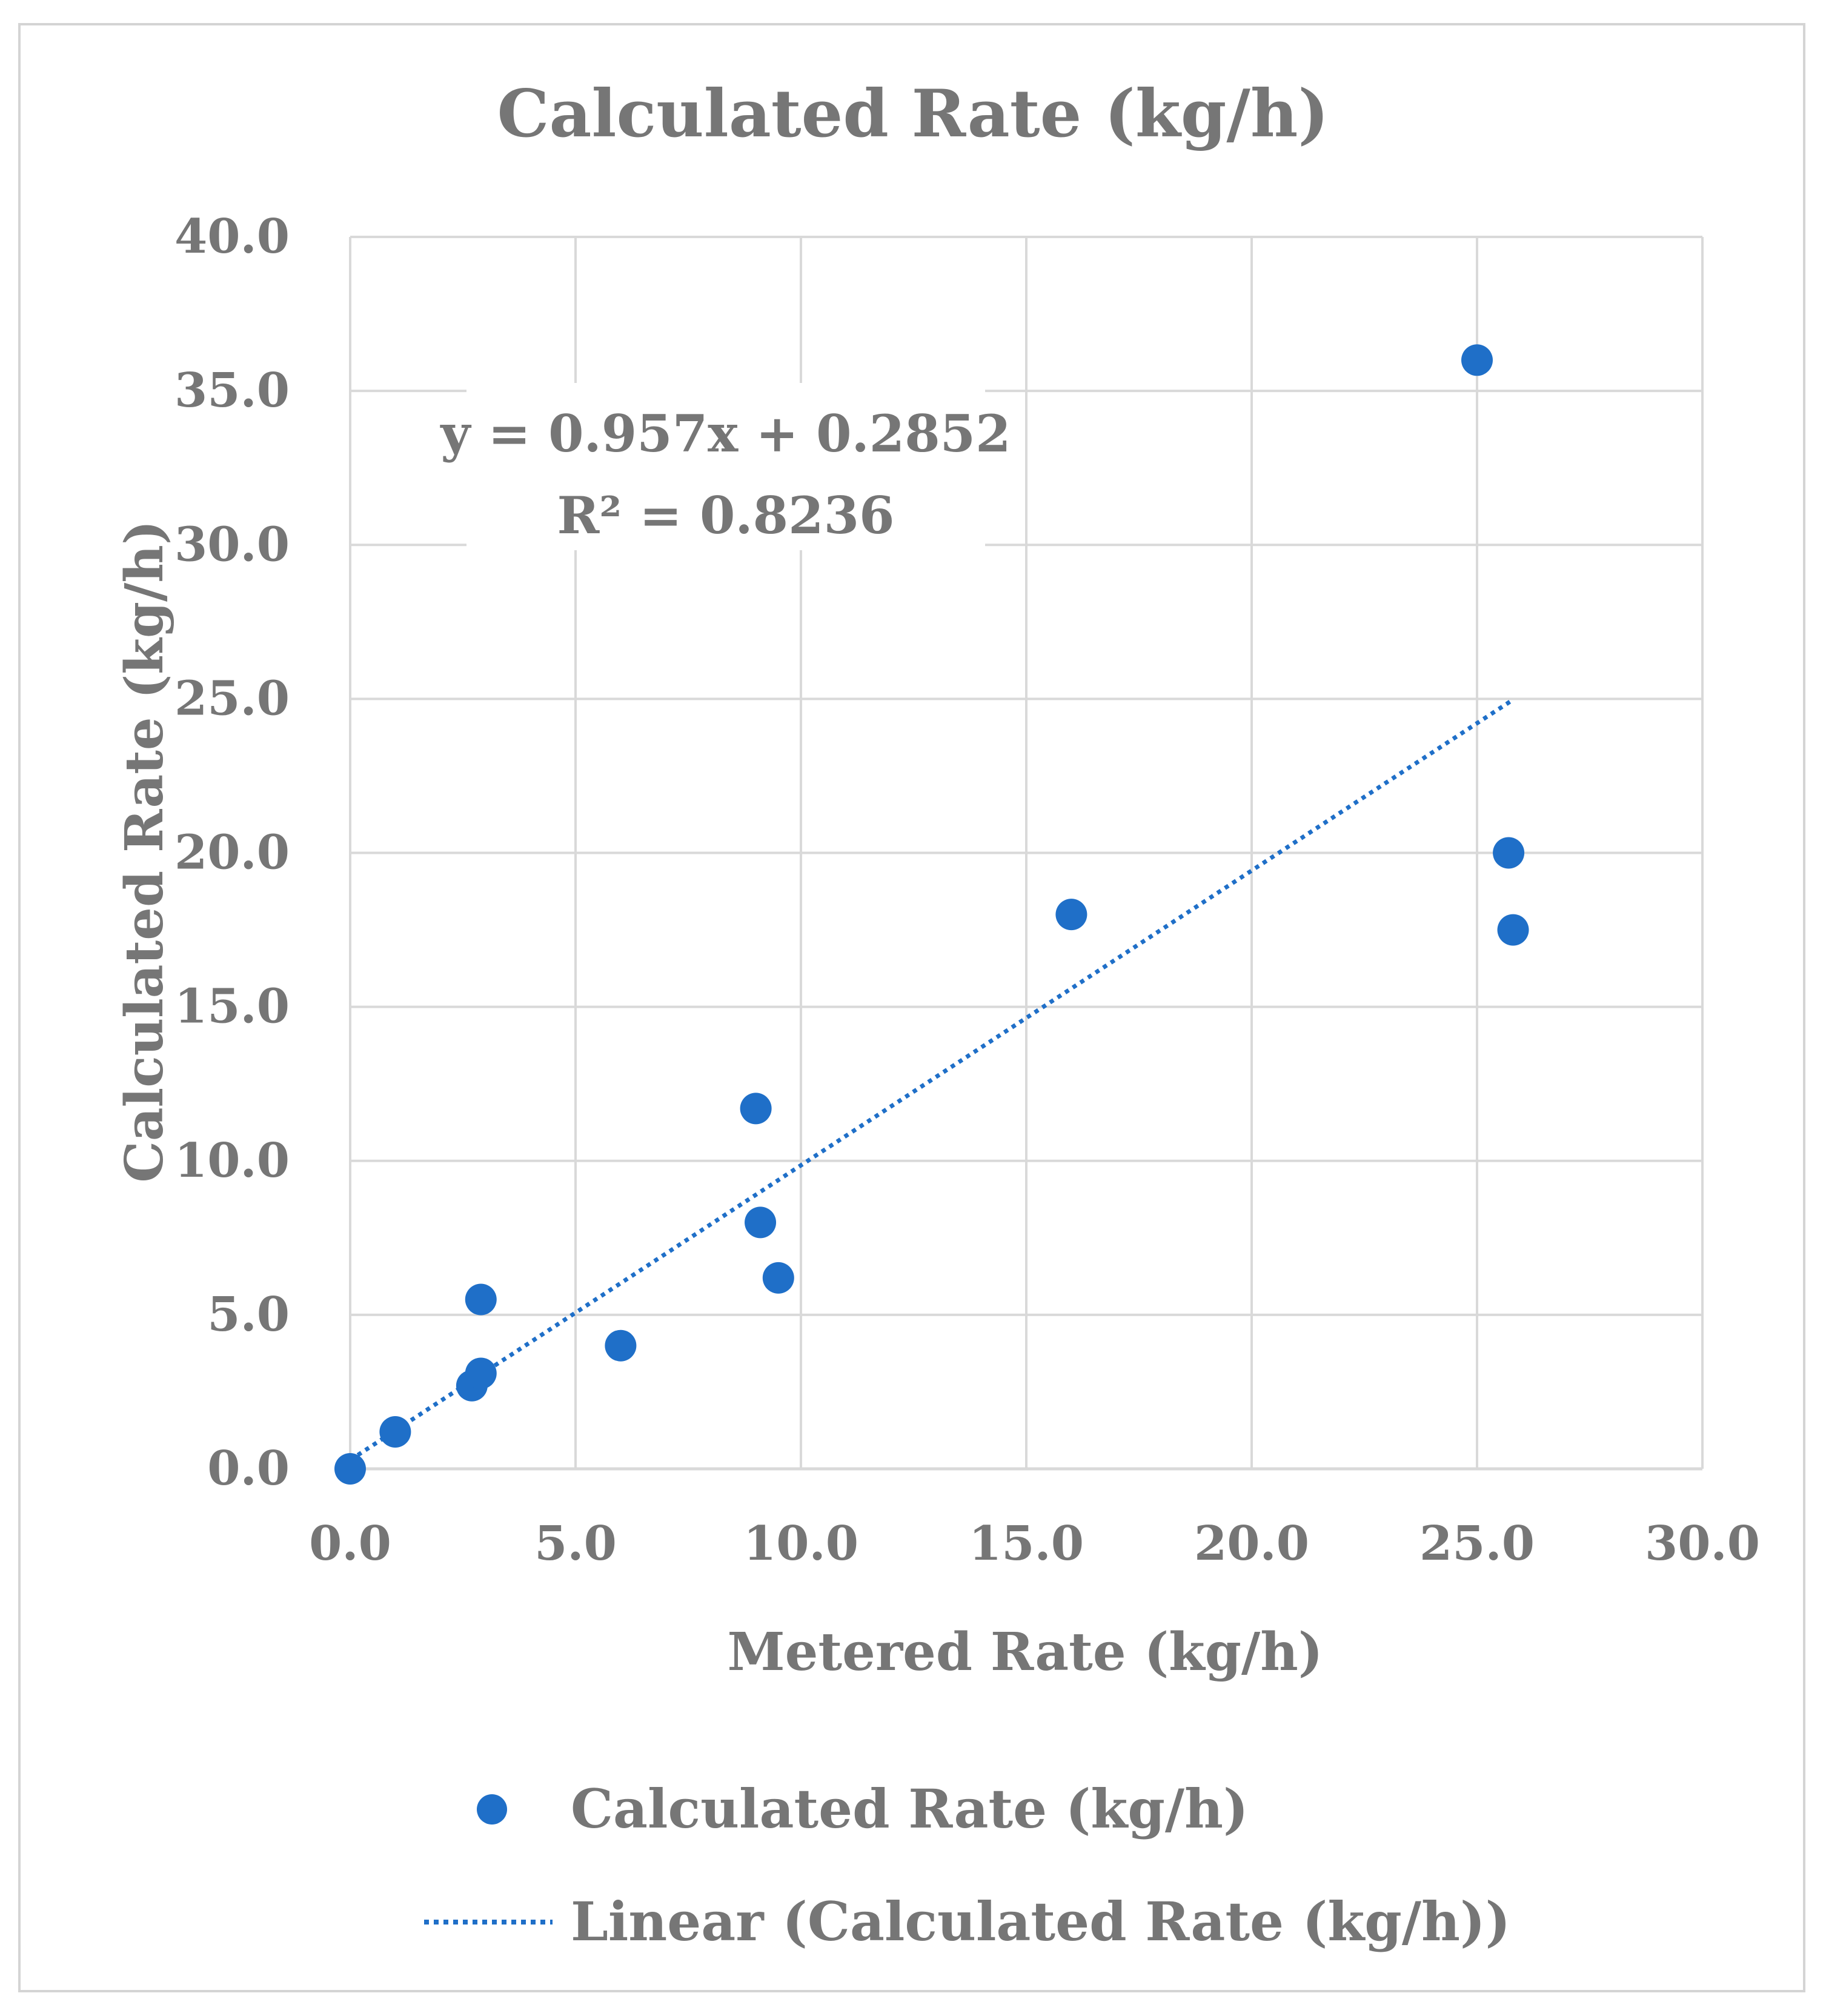  What do you see at coordinates (1041, 1921) in the screenshot?
I see `legend-label-trendline: Linear (Calculated Rate (kg/h))` at bounding box center [1041, 1921].